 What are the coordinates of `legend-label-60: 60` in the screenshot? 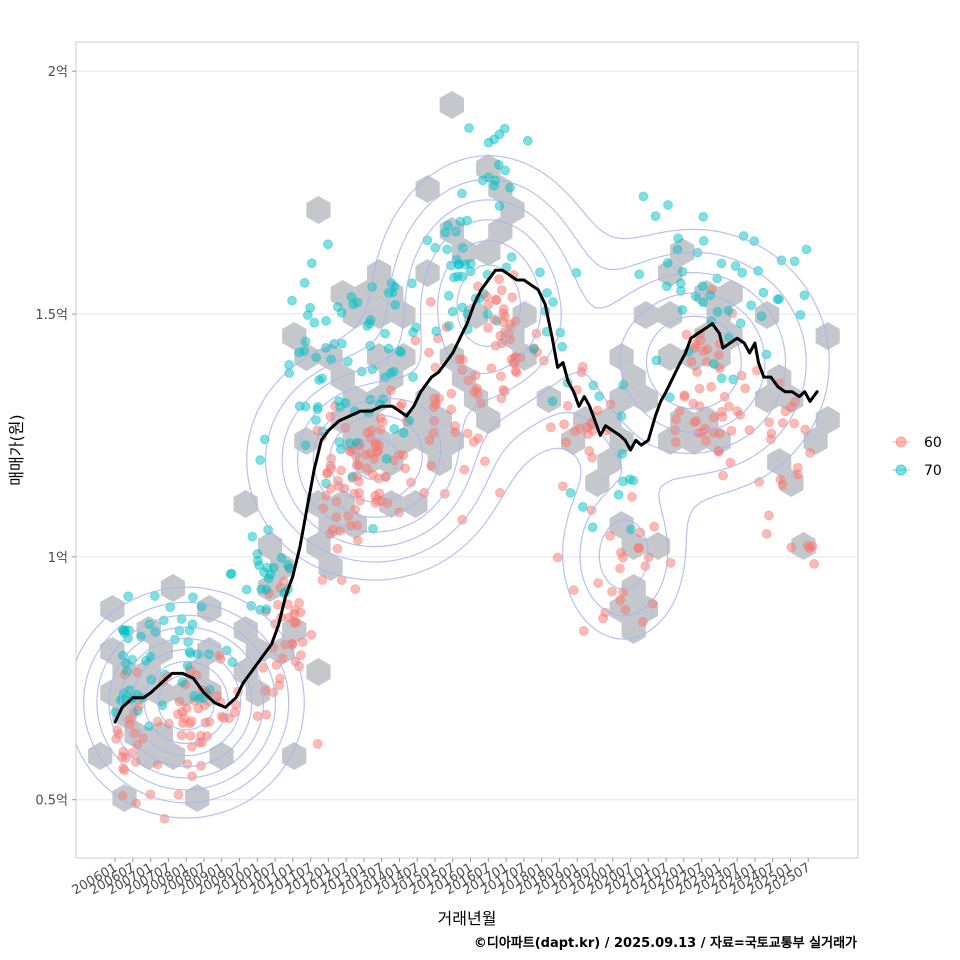 It's located at (933, 443).